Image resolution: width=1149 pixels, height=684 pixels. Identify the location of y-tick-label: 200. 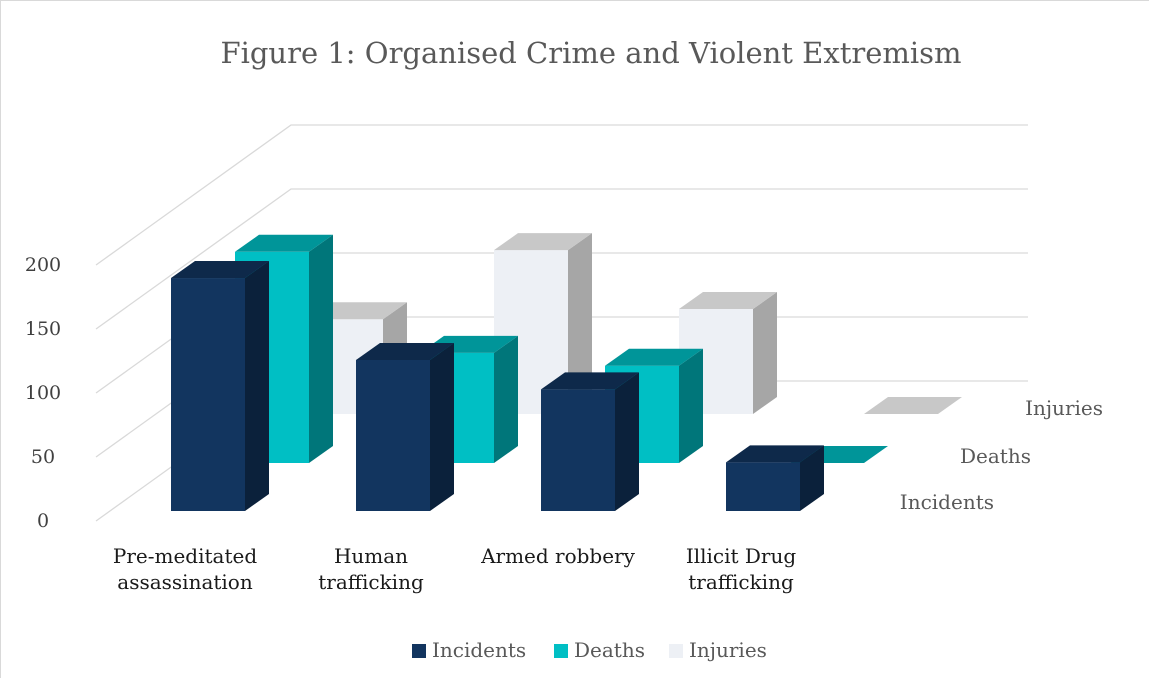
(43, 265).